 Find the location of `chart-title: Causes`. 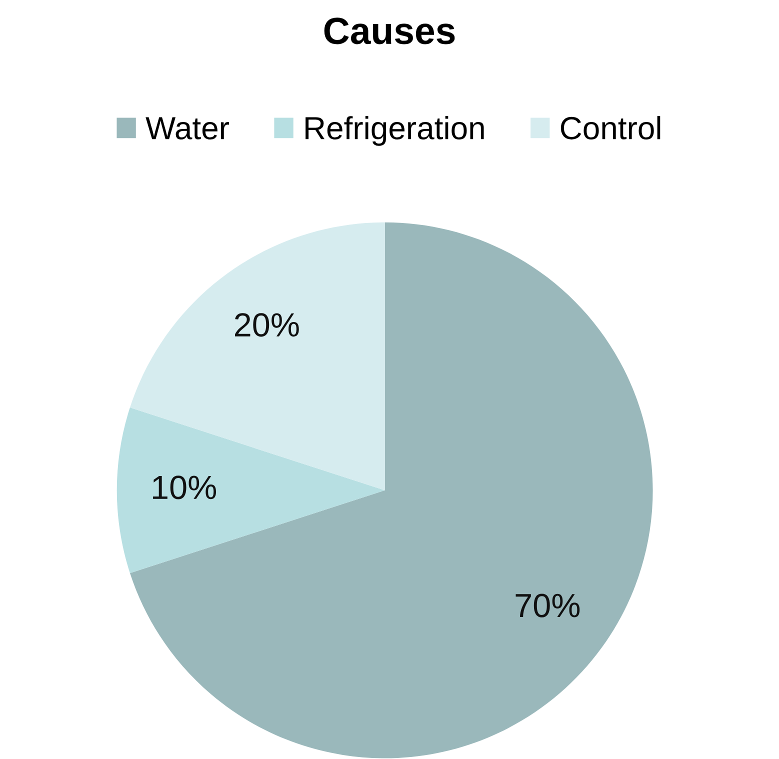

chart-title: Causes is located at coordinates (389, 31).